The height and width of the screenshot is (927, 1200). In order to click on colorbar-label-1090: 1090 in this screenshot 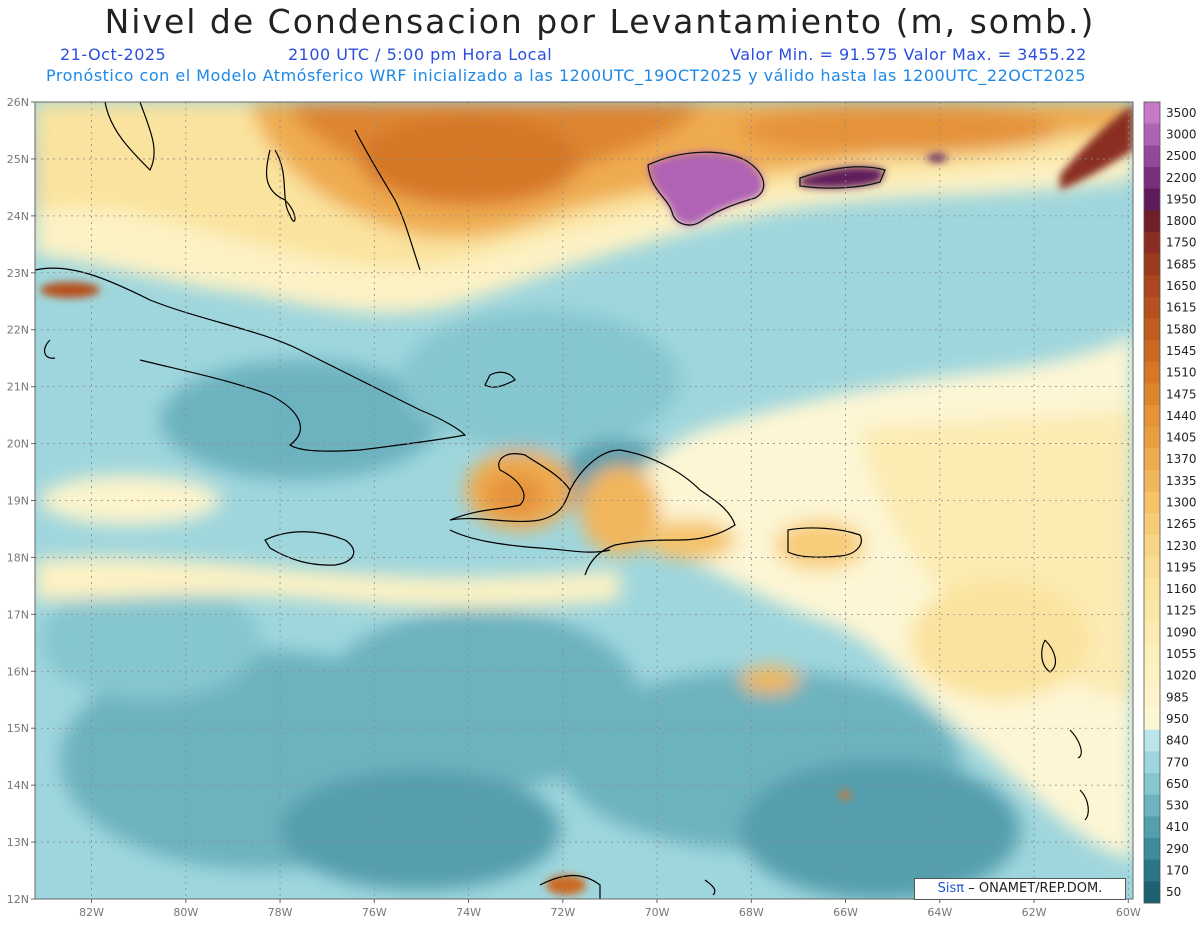, I will do `click(1181, 632)`.